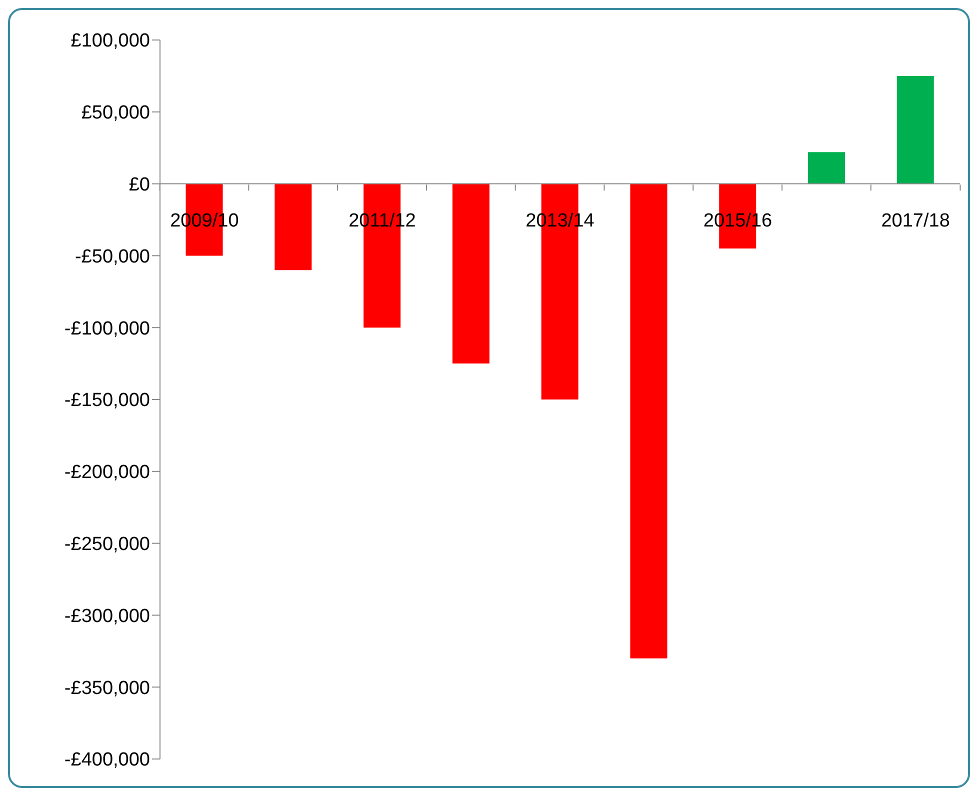 Image resolution: width=976 pixels, height=791 pixels. What do you see at coordinates (107, 401) in the screenshot?
I see `y-tick-label: -£150,000` at bounding box center [107, 401].